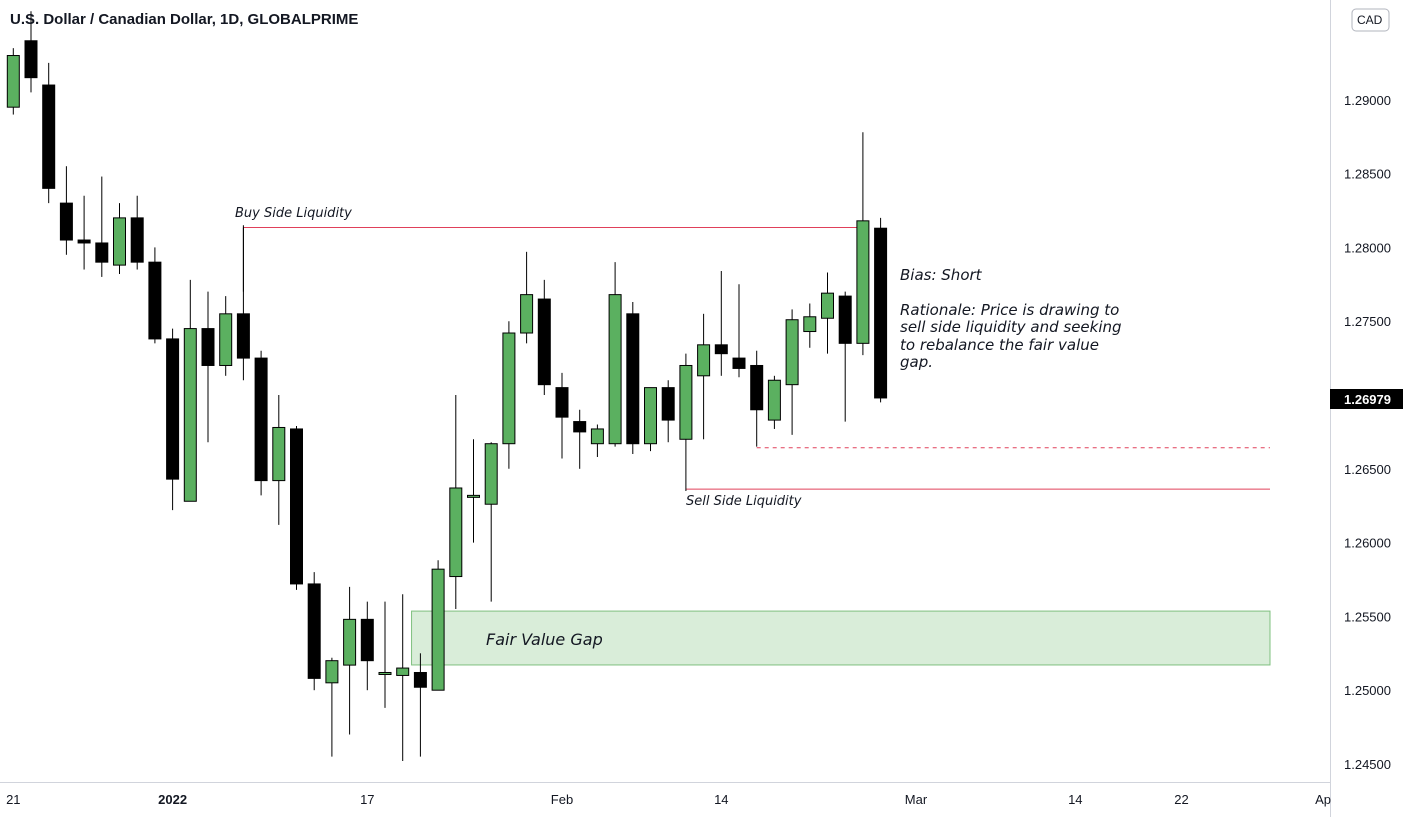 The image size is (1410, 817). What do you see at coordinates (1367, 543) in the screenshot?
I see `price-tick-label: 1.26000` at bounding box center [1367, 543].